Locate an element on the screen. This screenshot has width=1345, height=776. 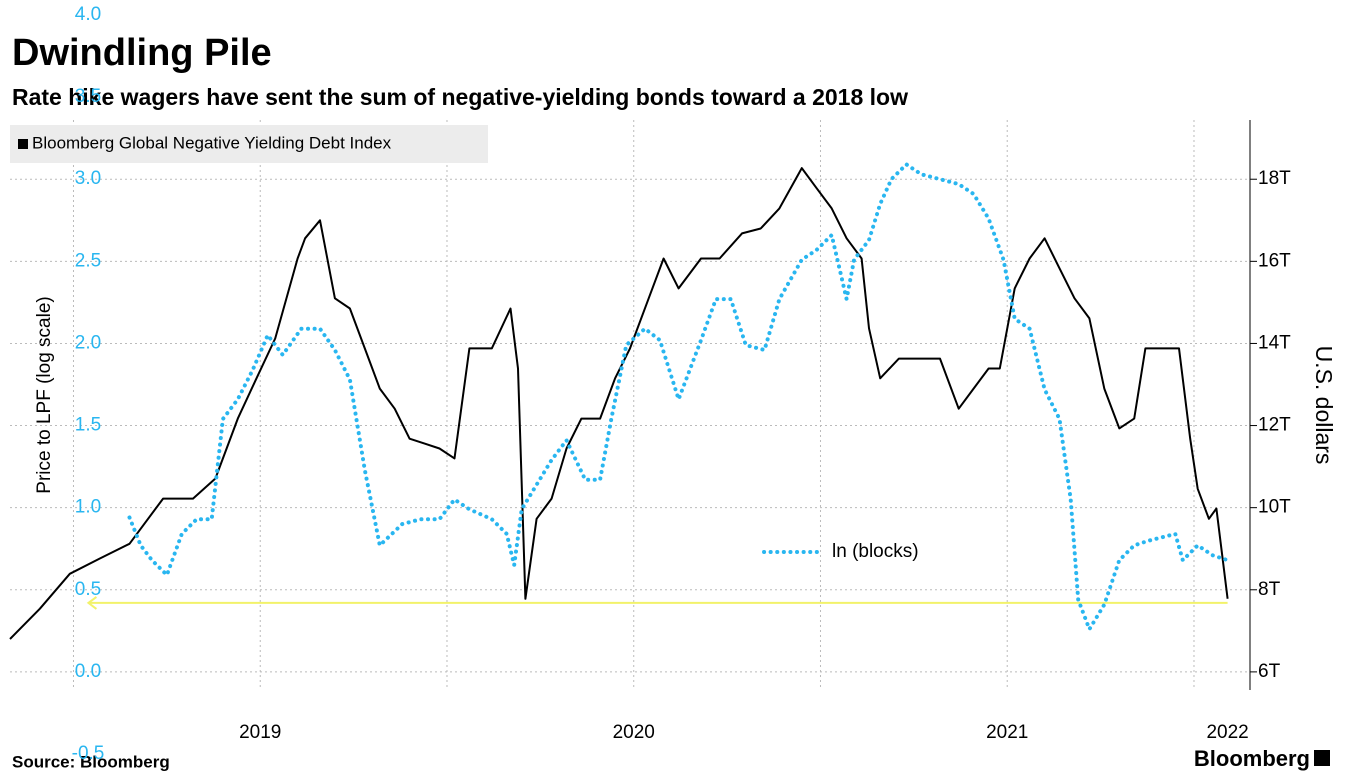
x-tick-label: 2019 is located at coordinates (260, 732).